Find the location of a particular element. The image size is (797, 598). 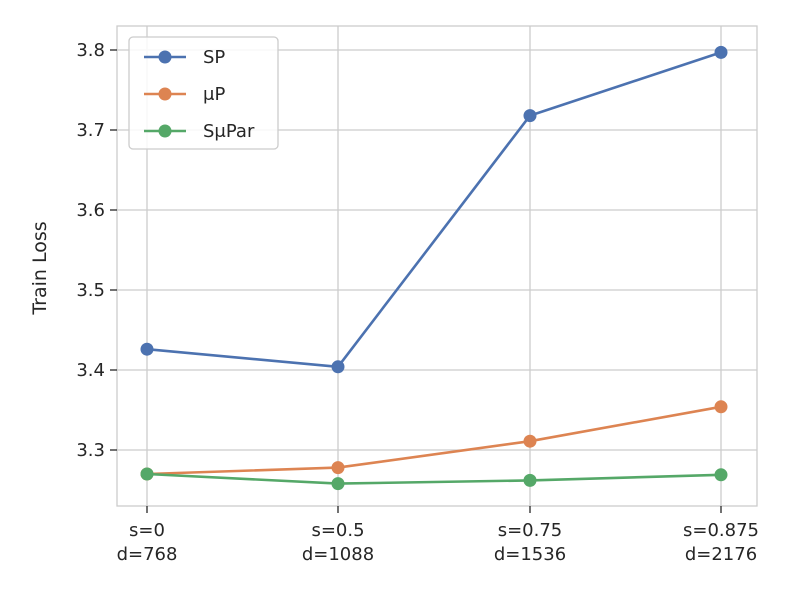

x-tick-label: s=0 is located at coordinates (147, 530).